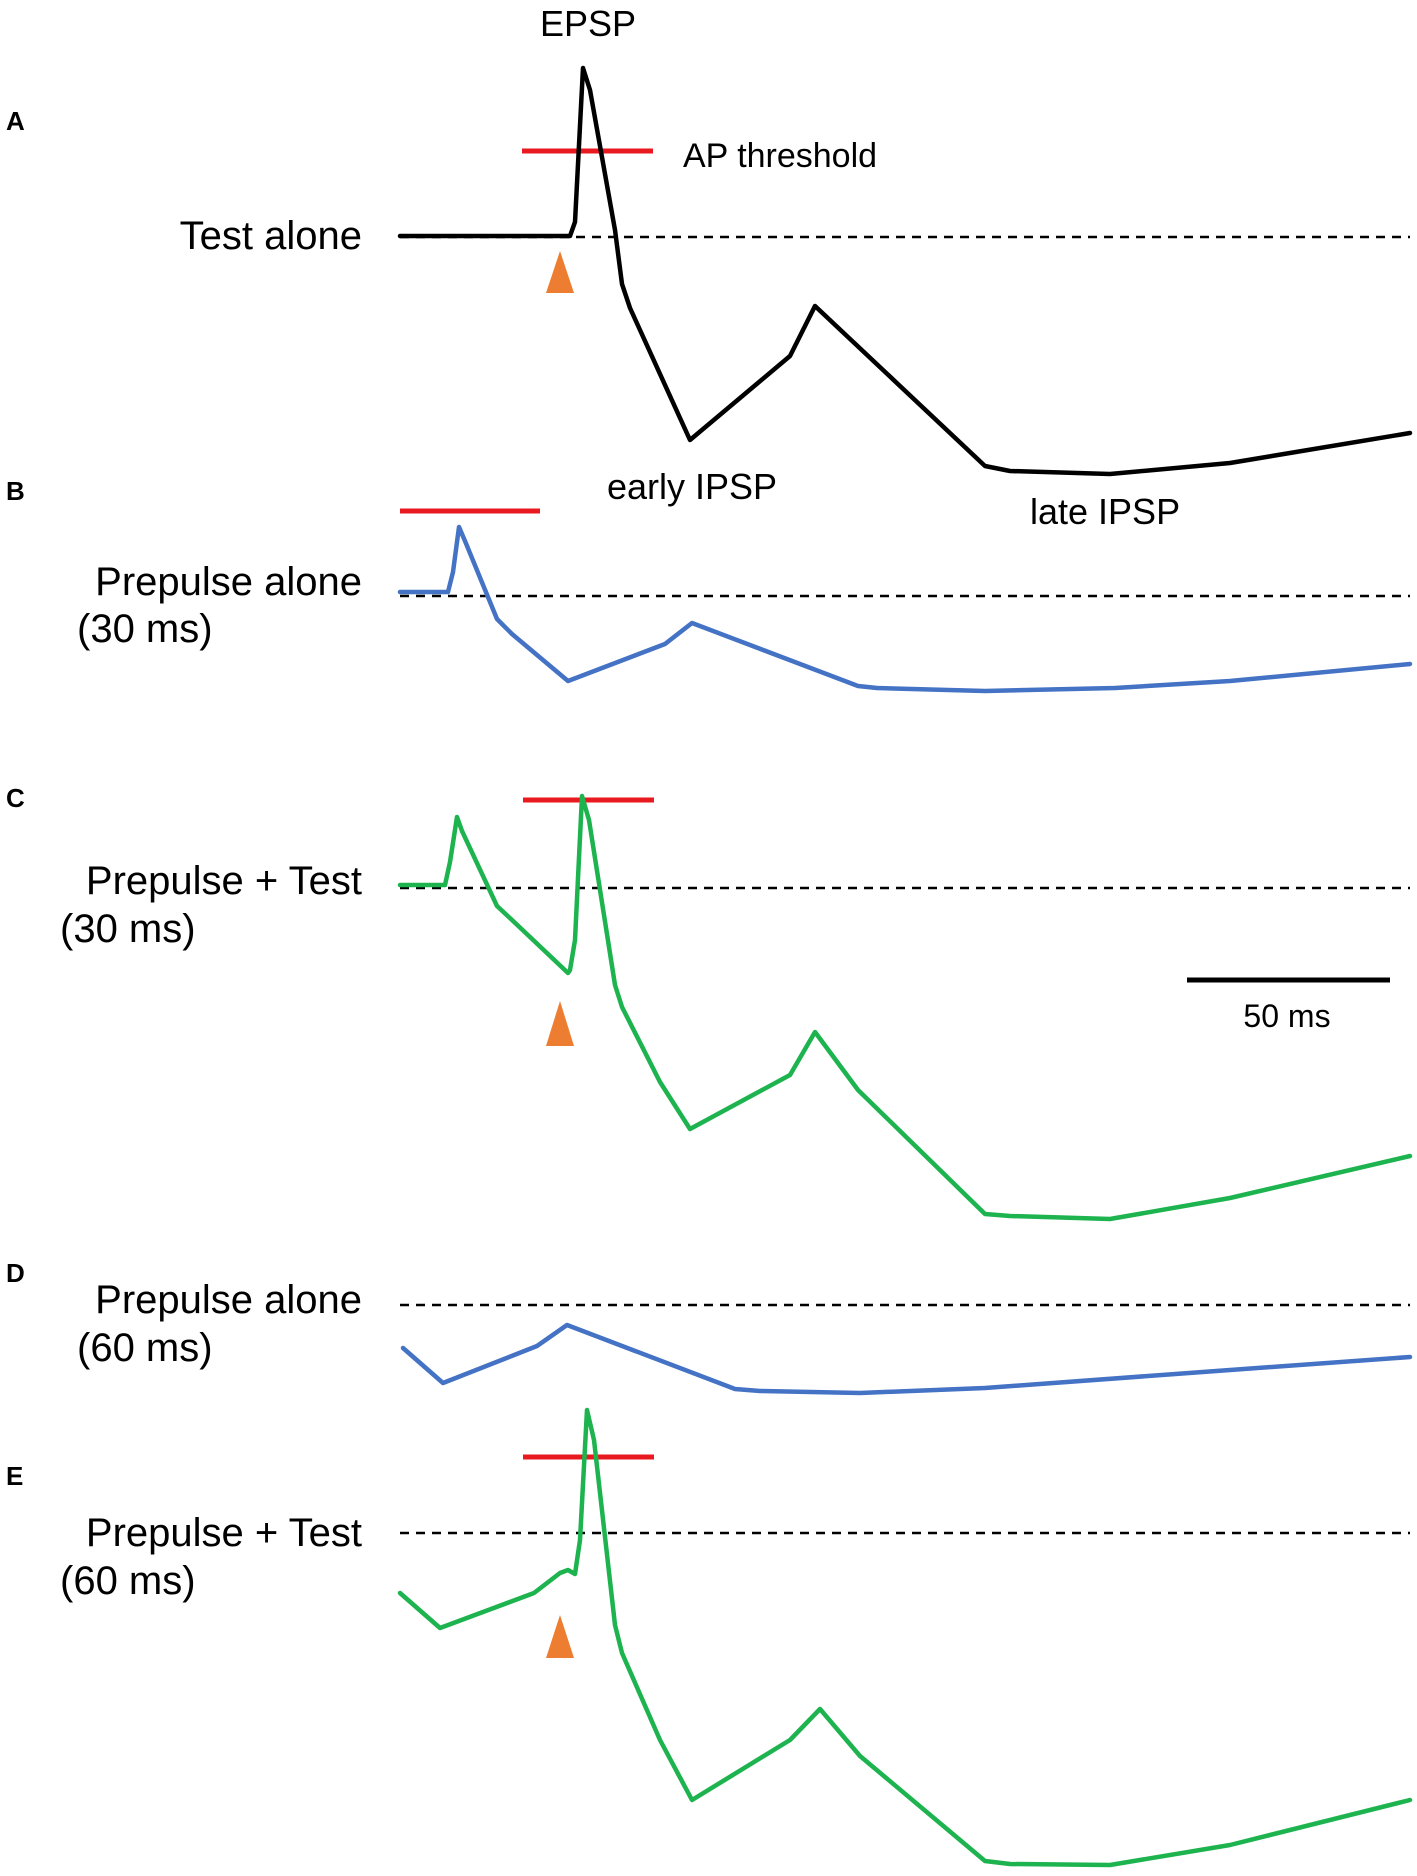 This screenshot has height=1876, width=1417. What do you see at coordinates (224, 1533) in the screenshot?
I see `panel-e-label-line1: Prepulse + Test` at bounding box center [224, 1533].